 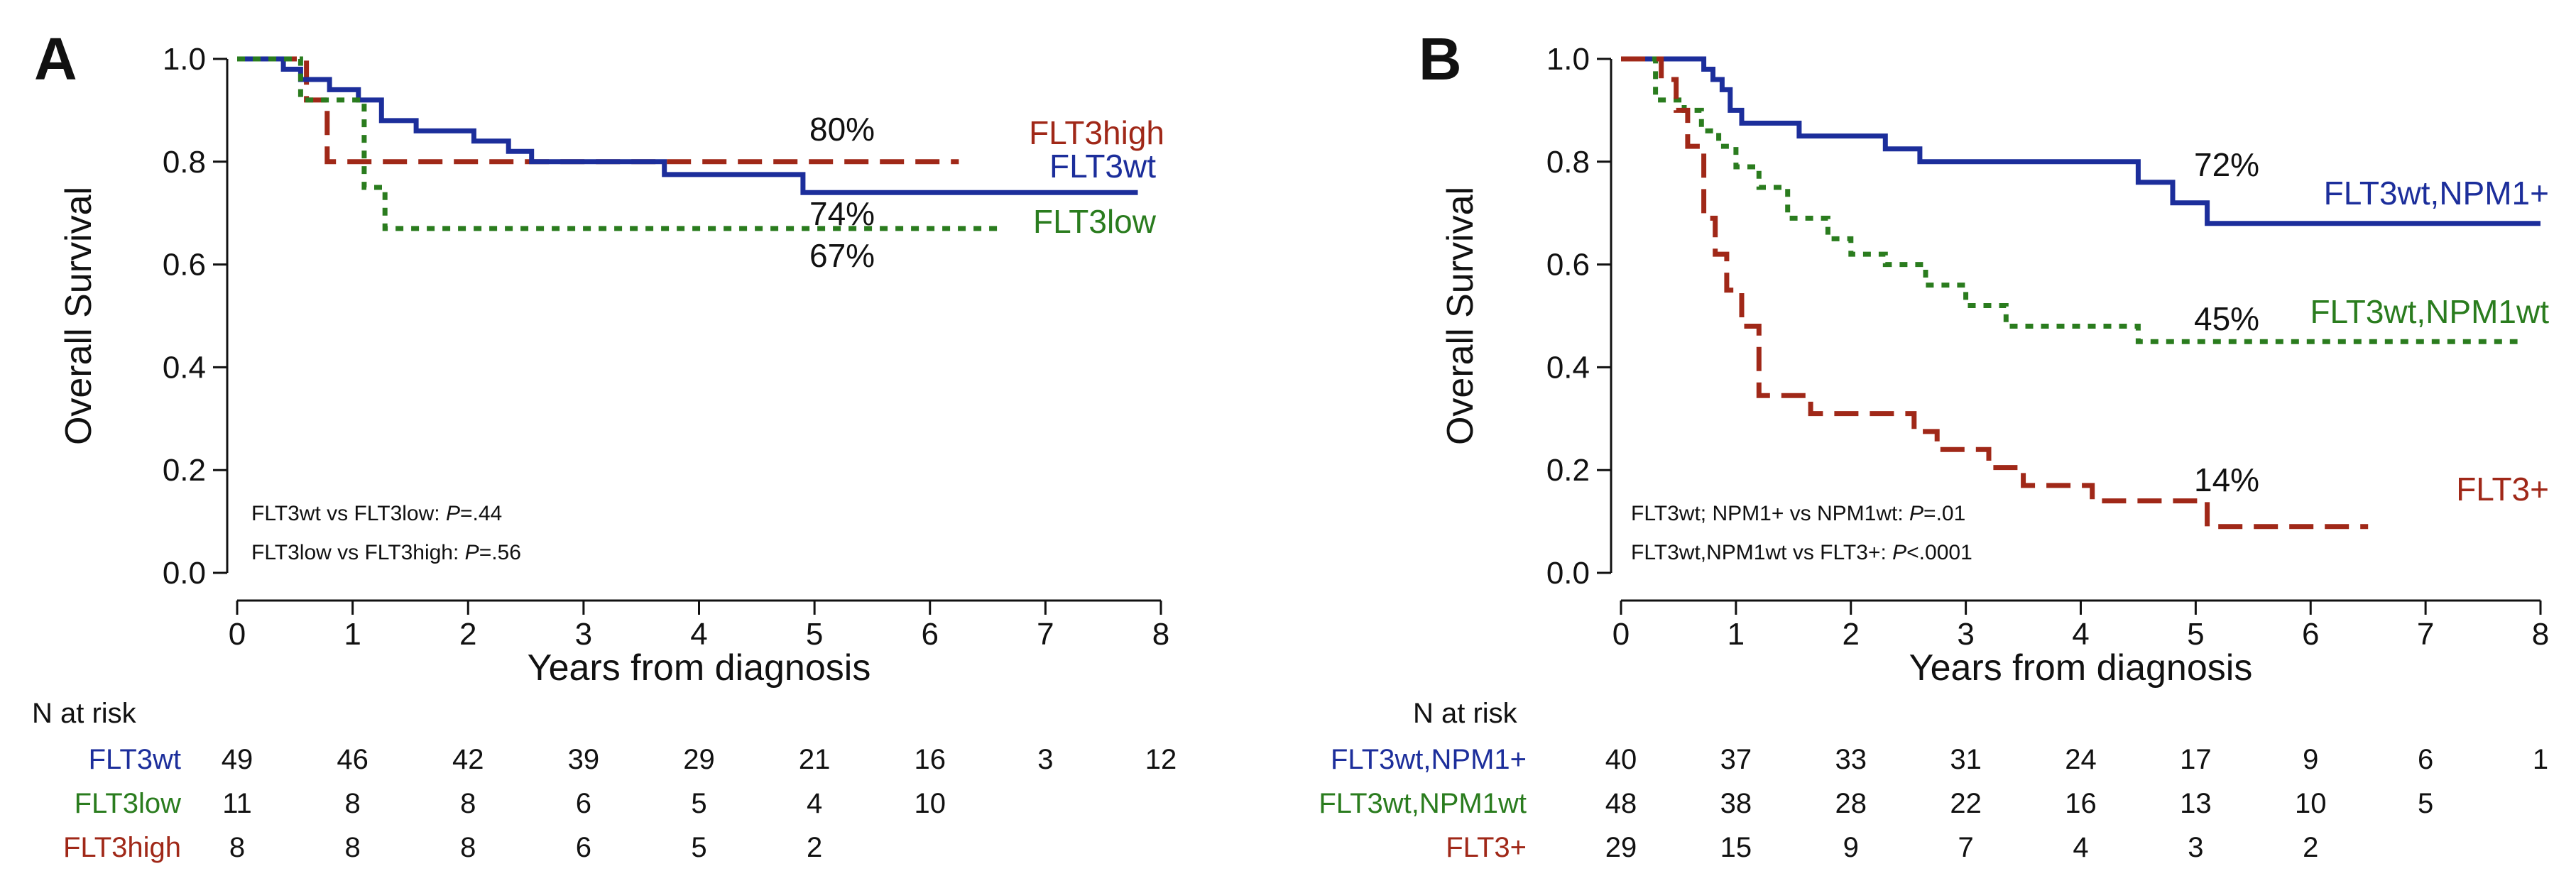 What do you see at coordinates (481, 513) in the screenshot?
I see `p-annotation-value: =.44` at bounding box center [481, 513].